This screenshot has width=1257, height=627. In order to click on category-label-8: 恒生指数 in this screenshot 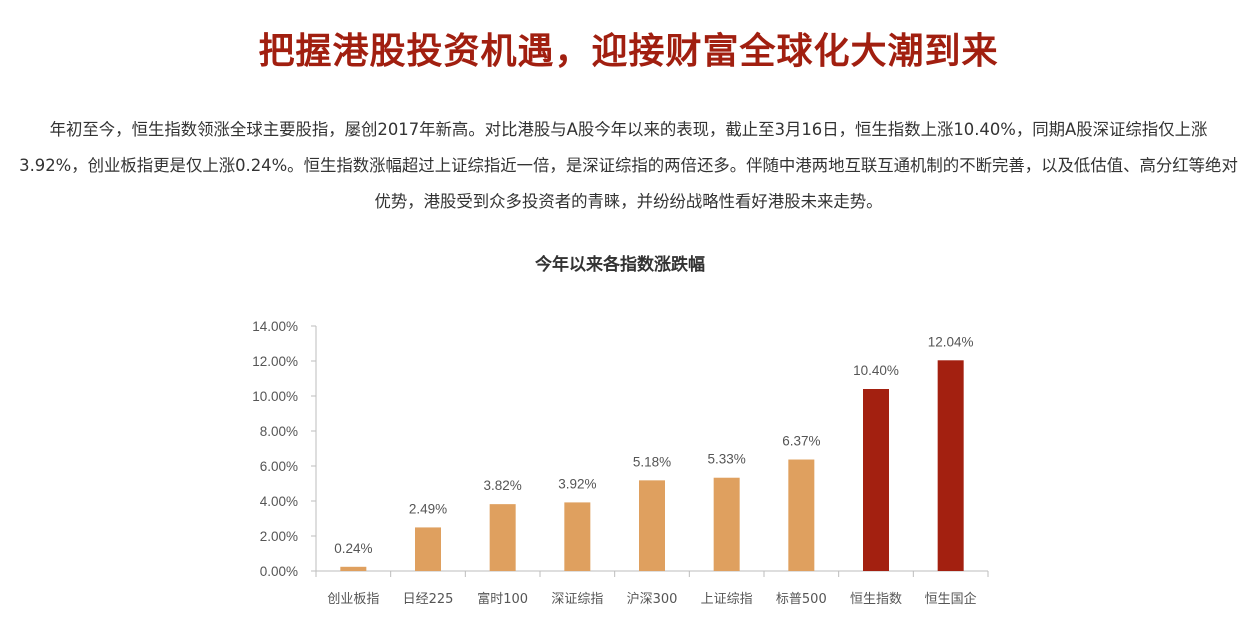, I will do `click(876, 599)`.